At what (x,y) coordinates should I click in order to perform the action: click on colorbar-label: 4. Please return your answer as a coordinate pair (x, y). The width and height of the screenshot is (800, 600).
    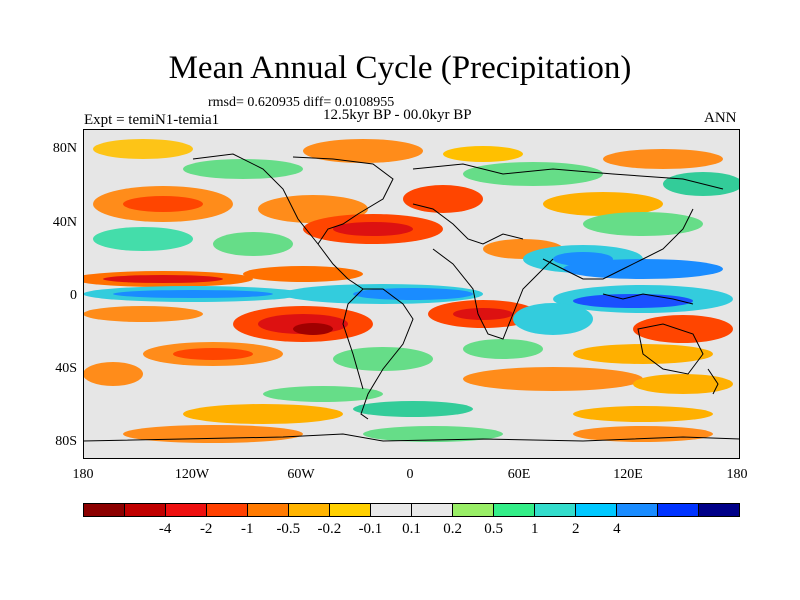
    Looking at the image, I should click on (617, 529).